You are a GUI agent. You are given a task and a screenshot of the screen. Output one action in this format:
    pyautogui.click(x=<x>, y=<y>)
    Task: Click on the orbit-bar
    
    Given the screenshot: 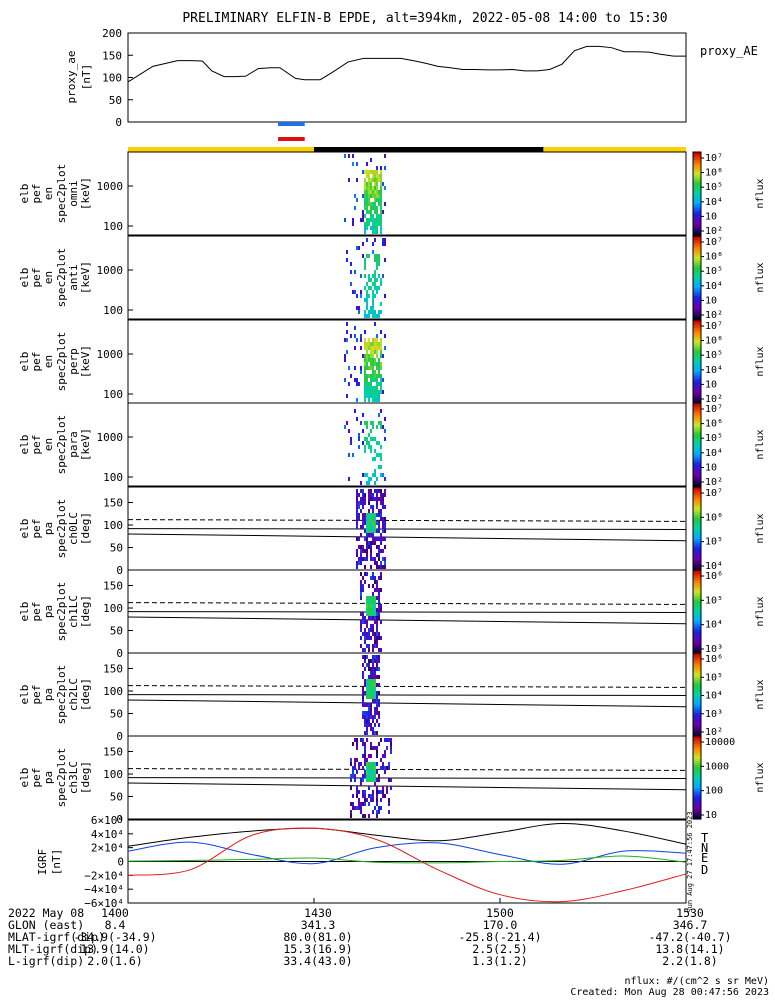 What is the action you would take?
    pyautogui.click(x=407, y=137)
    